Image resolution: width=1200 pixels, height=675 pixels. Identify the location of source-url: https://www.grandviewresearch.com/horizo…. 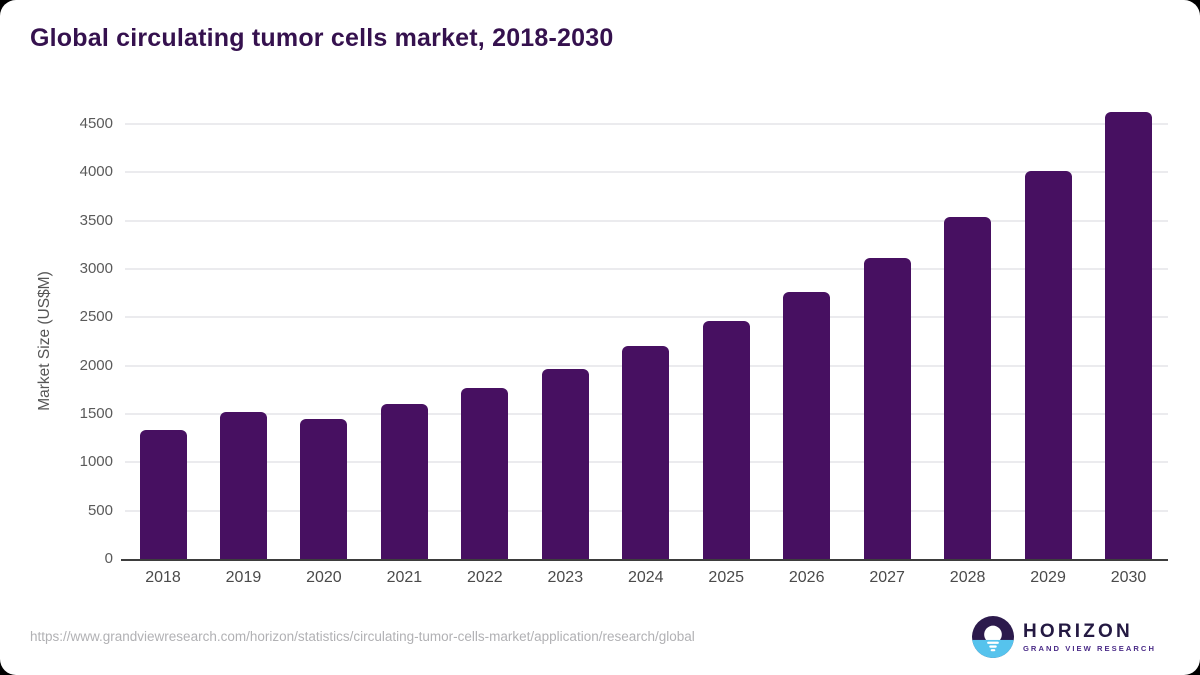
(362, 636).